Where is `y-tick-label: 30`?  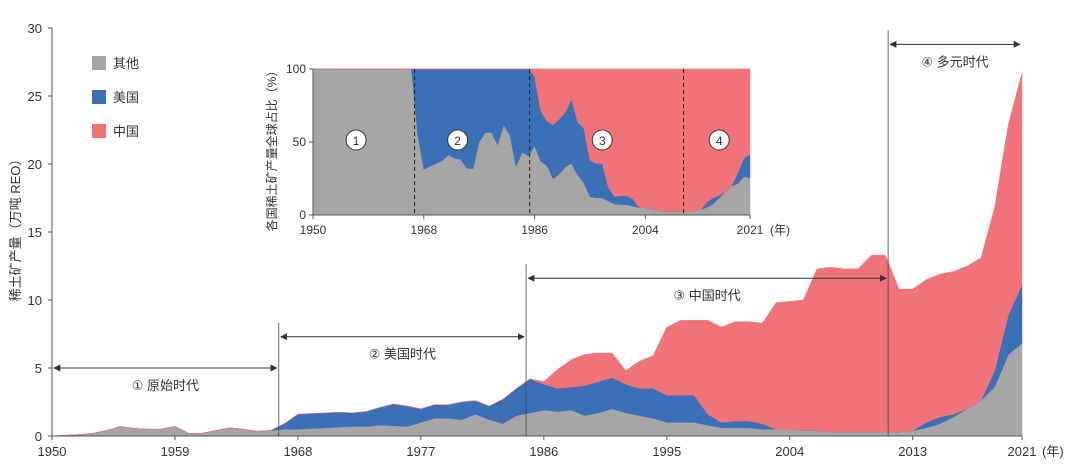 y-tick-label: 30 is located at coordinates (35, 28).